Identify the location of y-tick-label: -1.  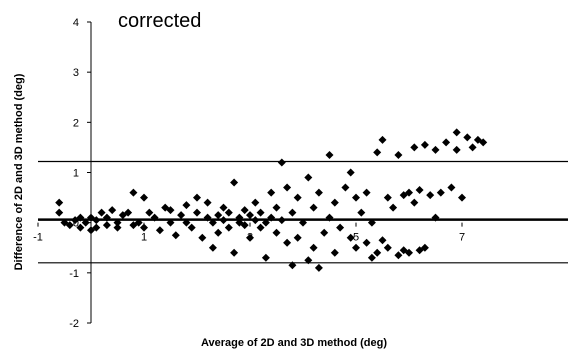
(74, 274).